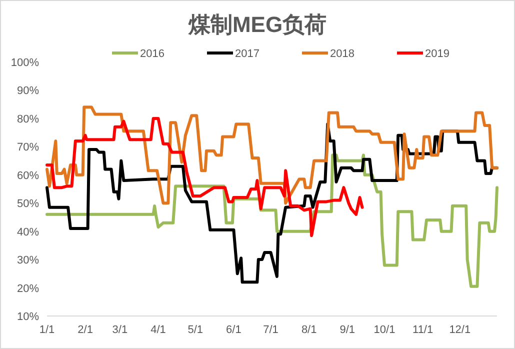  What do you see at coordinates (28, 288) in the screenshot?
I see `y-tick-label: 20%` at bounding box center [28, 288].